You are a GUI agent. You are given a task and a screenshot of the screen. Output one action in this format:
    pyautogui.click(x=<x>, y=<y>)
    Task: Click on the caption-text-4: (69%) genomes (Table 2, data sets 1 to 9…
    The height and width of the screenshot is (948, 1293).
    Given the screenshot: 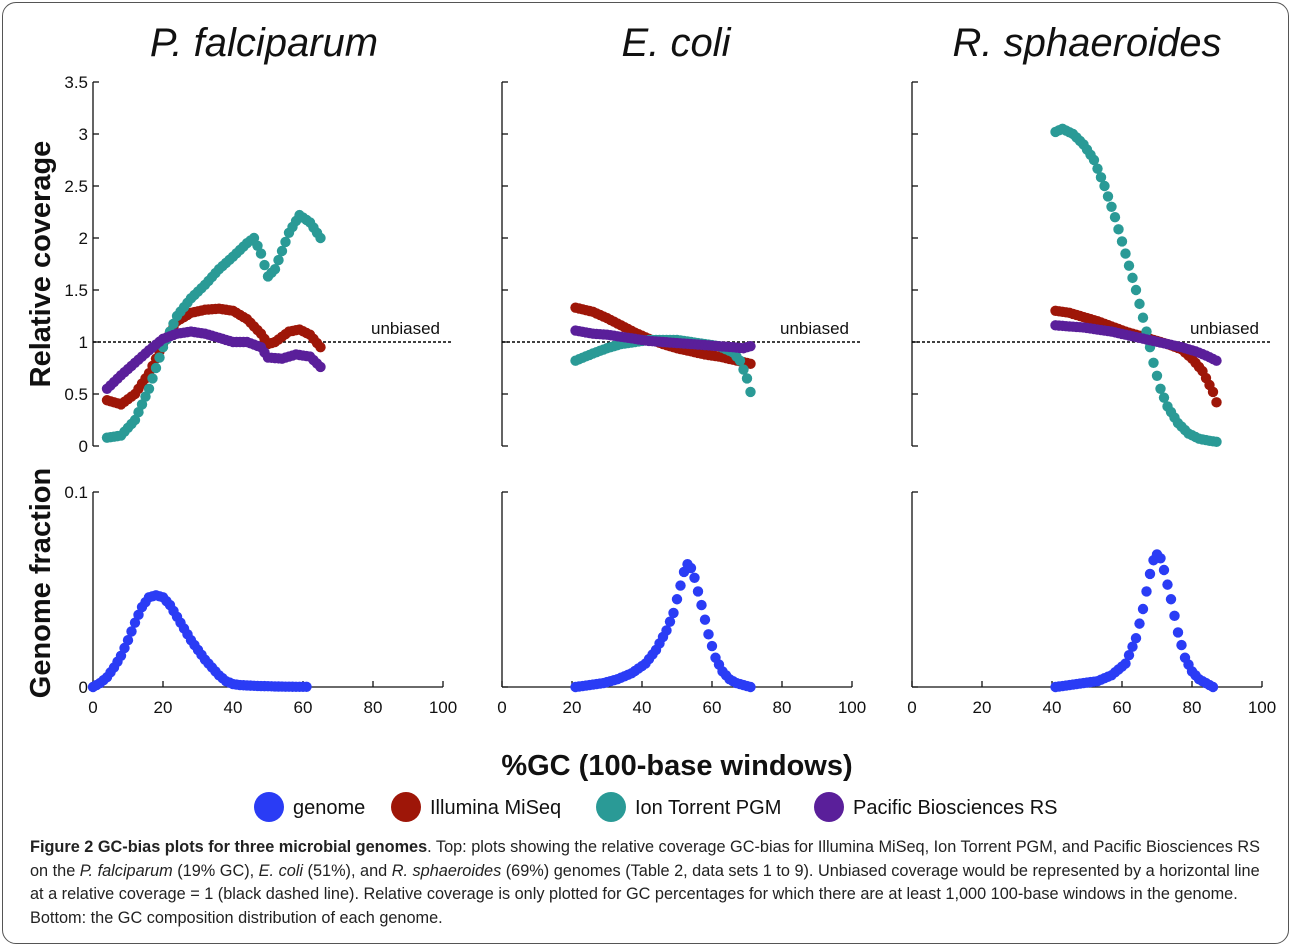 What is the action you would take?
    pyautogui.click(x=645, y=894)
    